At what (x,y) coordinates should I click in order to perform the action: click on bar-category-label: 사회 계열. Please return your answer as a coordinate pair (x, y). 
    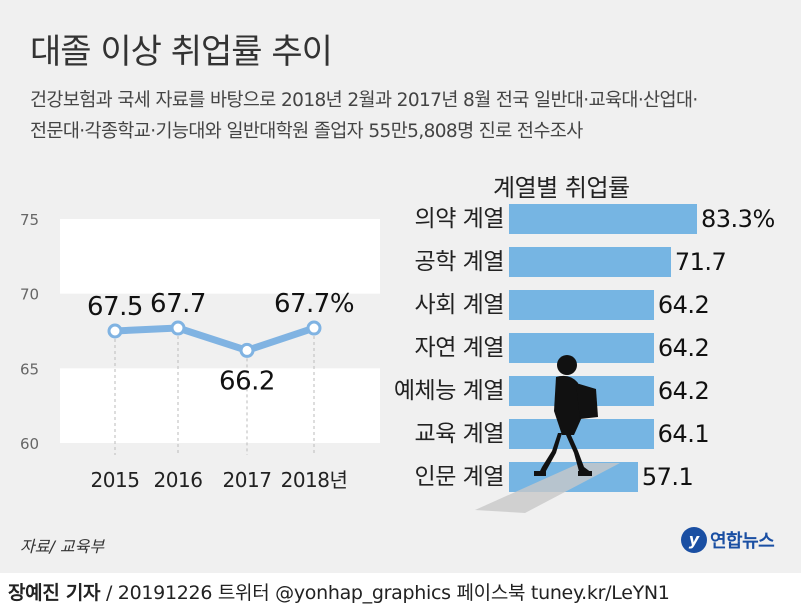
    Looking at the image, I should click on (459, 305).